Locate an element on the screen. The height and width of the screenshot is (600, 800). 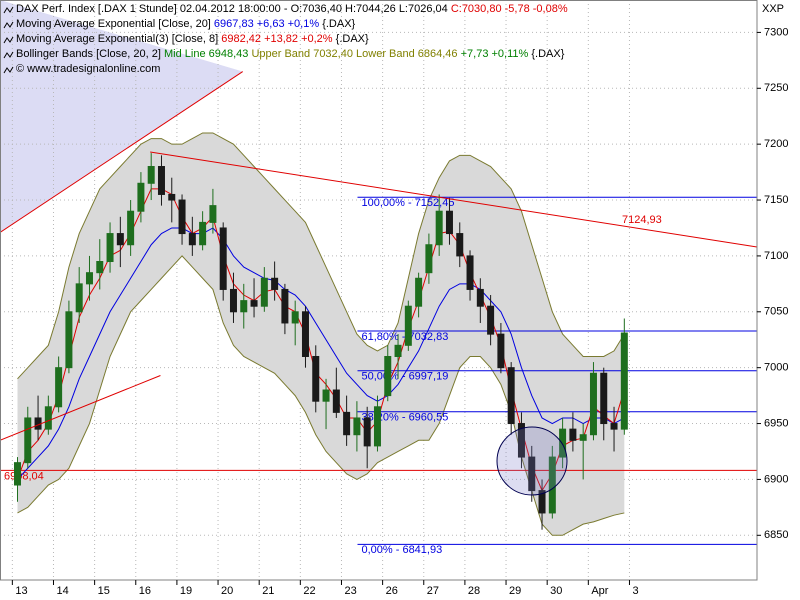
channel-fill is located at coordinates (121, 116).